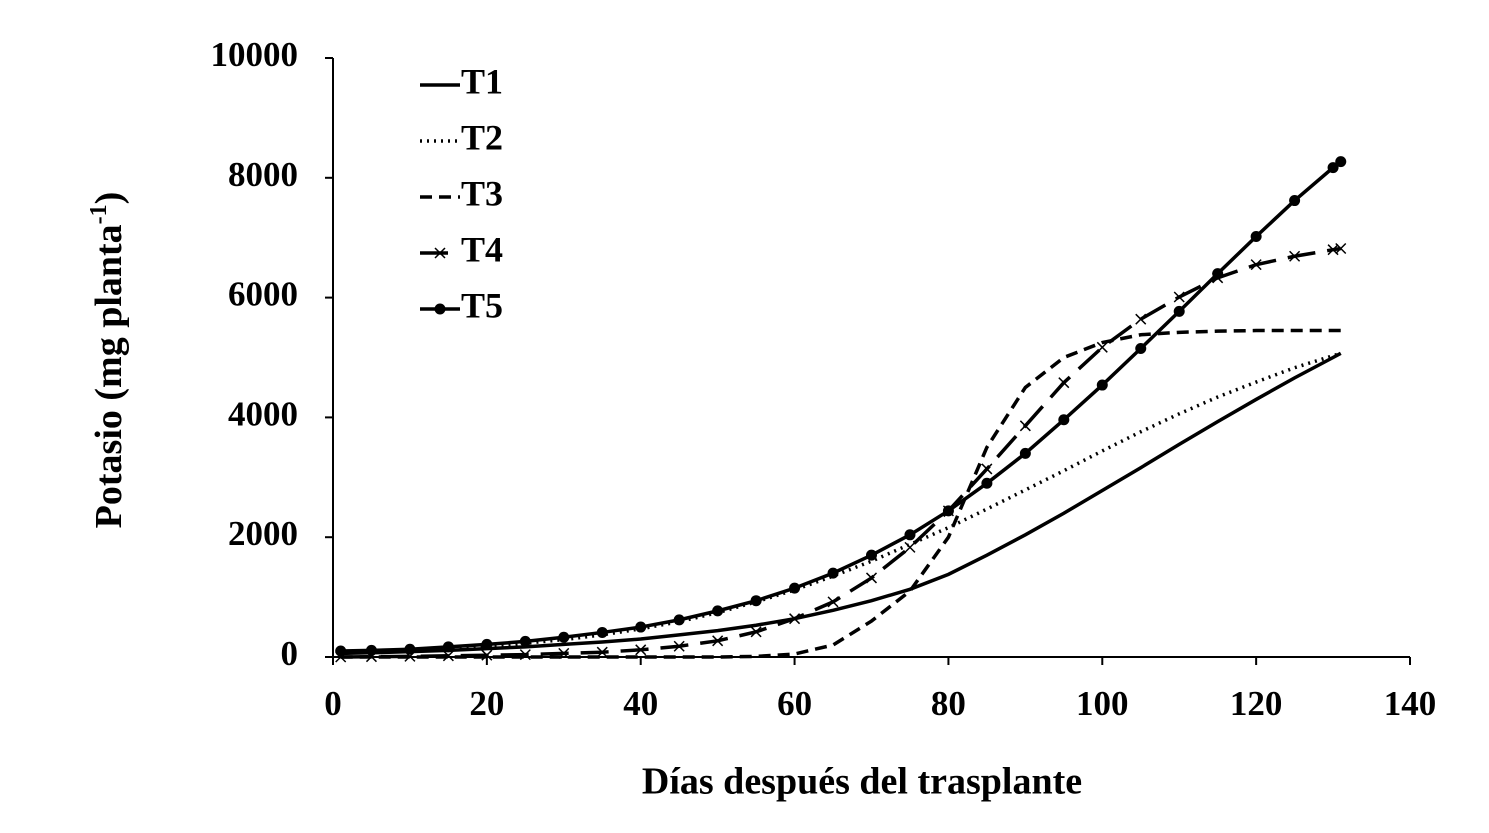 This screenshot has height=833, width=1489. Describe the element at coordinates (640, 703) in the screenshot. I see `x-tick-label: 40` at that location.